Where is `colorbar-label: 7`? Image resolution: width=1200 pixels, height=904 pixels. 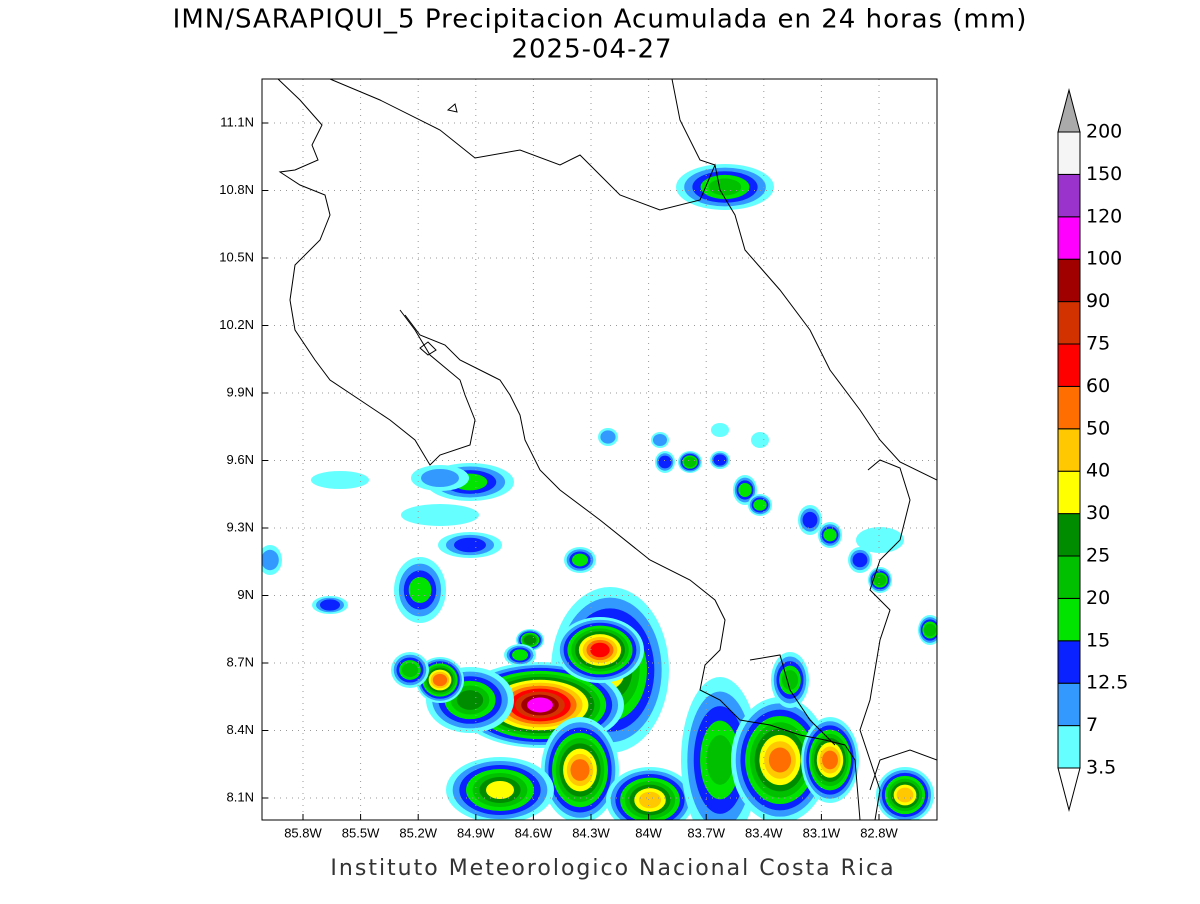
colorbar-label: 7 is located at coordinates (1092, 725).